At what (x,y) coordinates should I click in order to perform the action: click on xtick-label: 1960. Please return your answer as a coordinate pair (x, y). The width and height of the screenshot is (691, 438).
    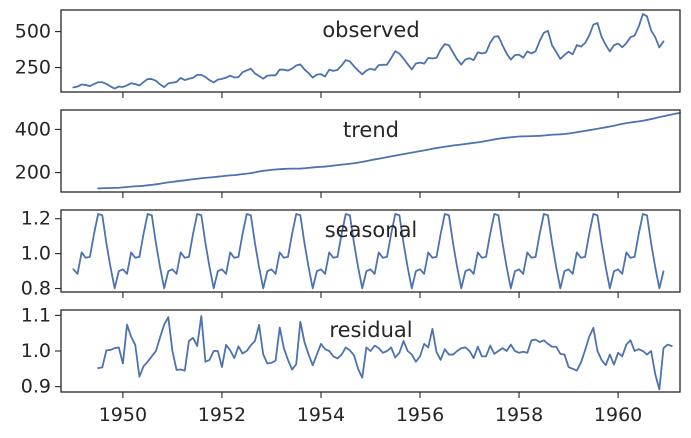
    Looking at the image, I should click on (618, 415).